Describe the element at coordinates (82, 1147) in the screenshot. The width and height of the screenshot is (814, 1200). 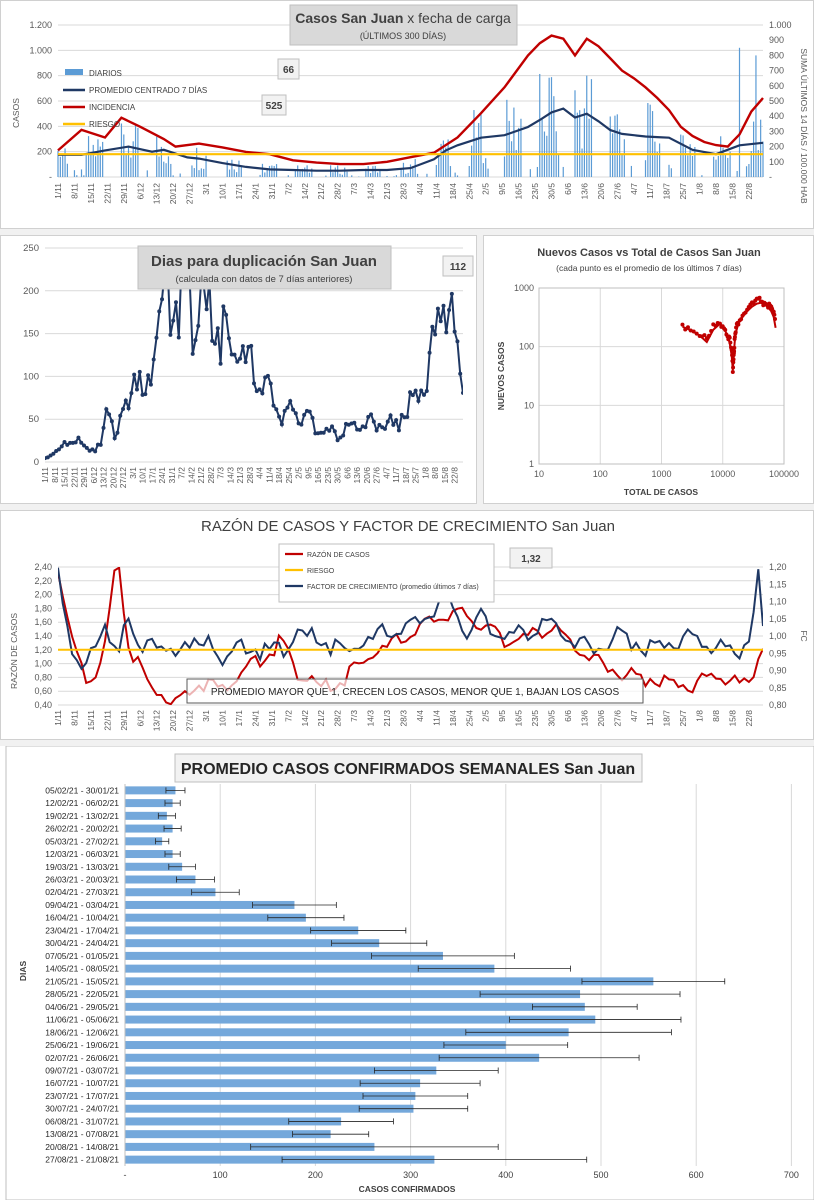
I see `y-tick-label: 20/08/21 - 14/08/21` at that location.